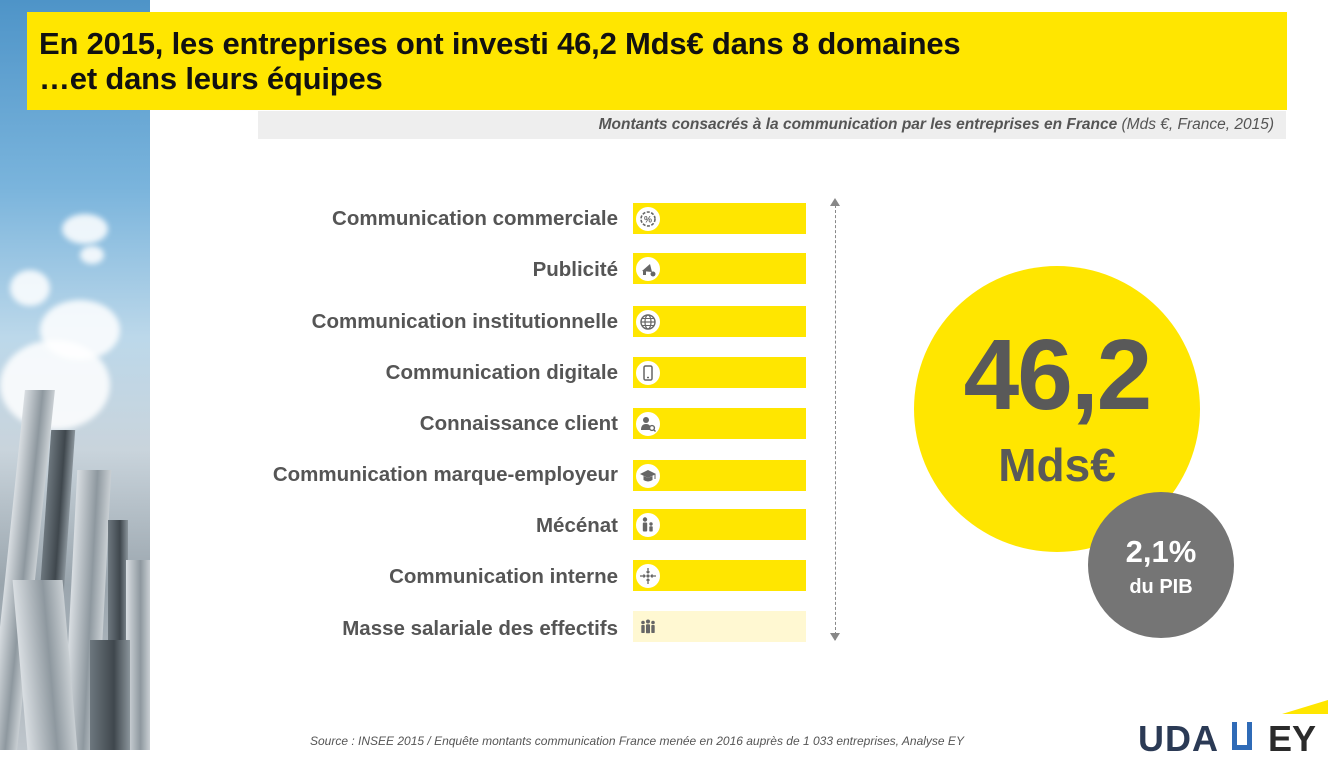 The width and height of the screenshot is (1334, 760). What do you see at coordinates (648, 576) in the screenshot?
I see `arrows-converge-icon` at bounding box center [648, 576].